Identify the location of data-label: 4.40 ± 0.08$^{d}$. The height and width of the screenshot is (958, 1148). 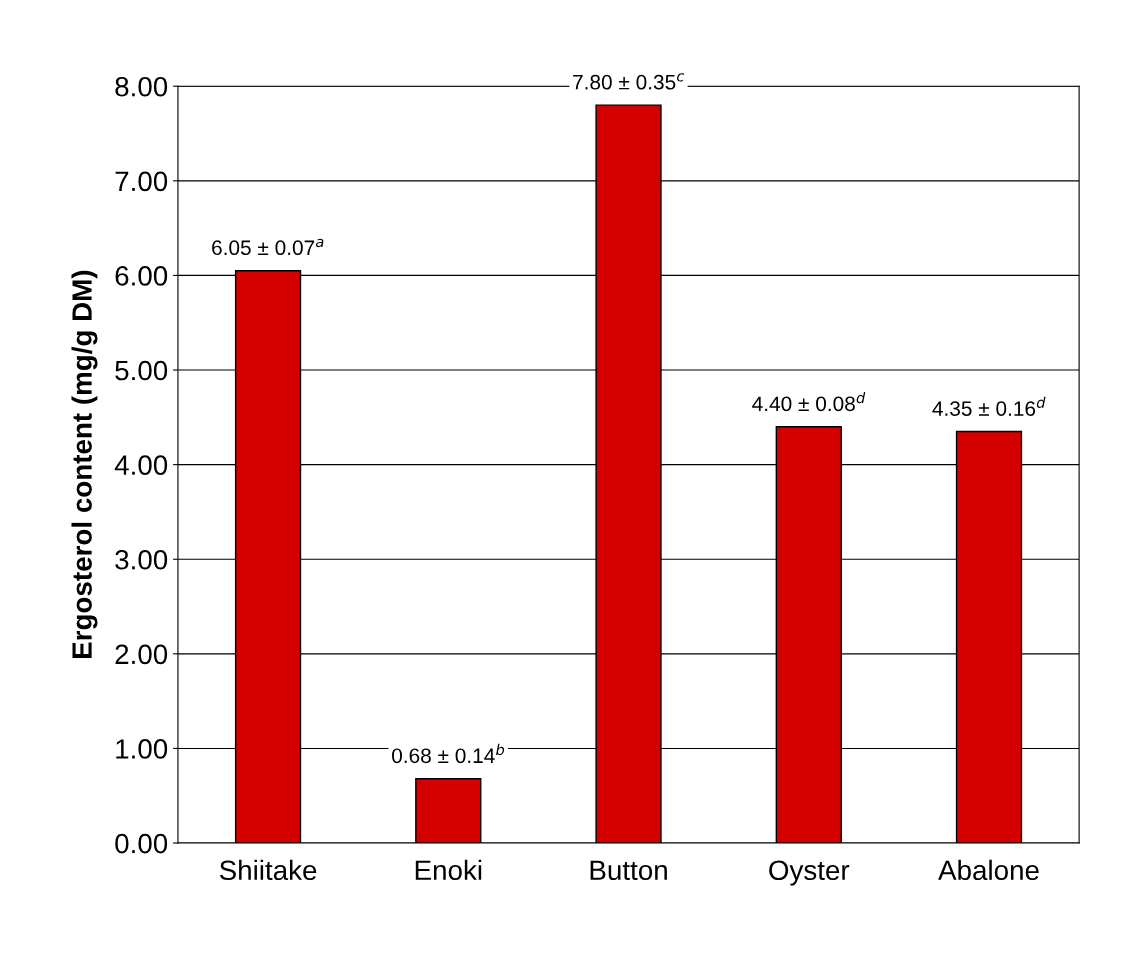
(809, 401).